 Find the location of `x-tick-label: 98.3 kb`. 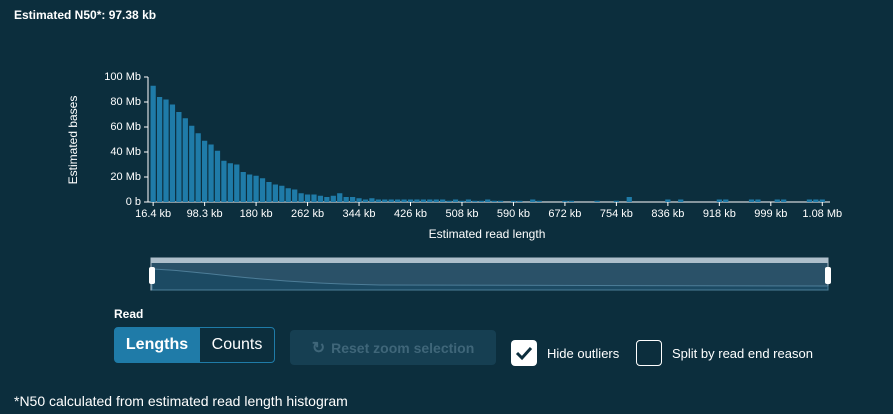

x-tick-label: 98.3 kb is located at coordinates (205, 214).